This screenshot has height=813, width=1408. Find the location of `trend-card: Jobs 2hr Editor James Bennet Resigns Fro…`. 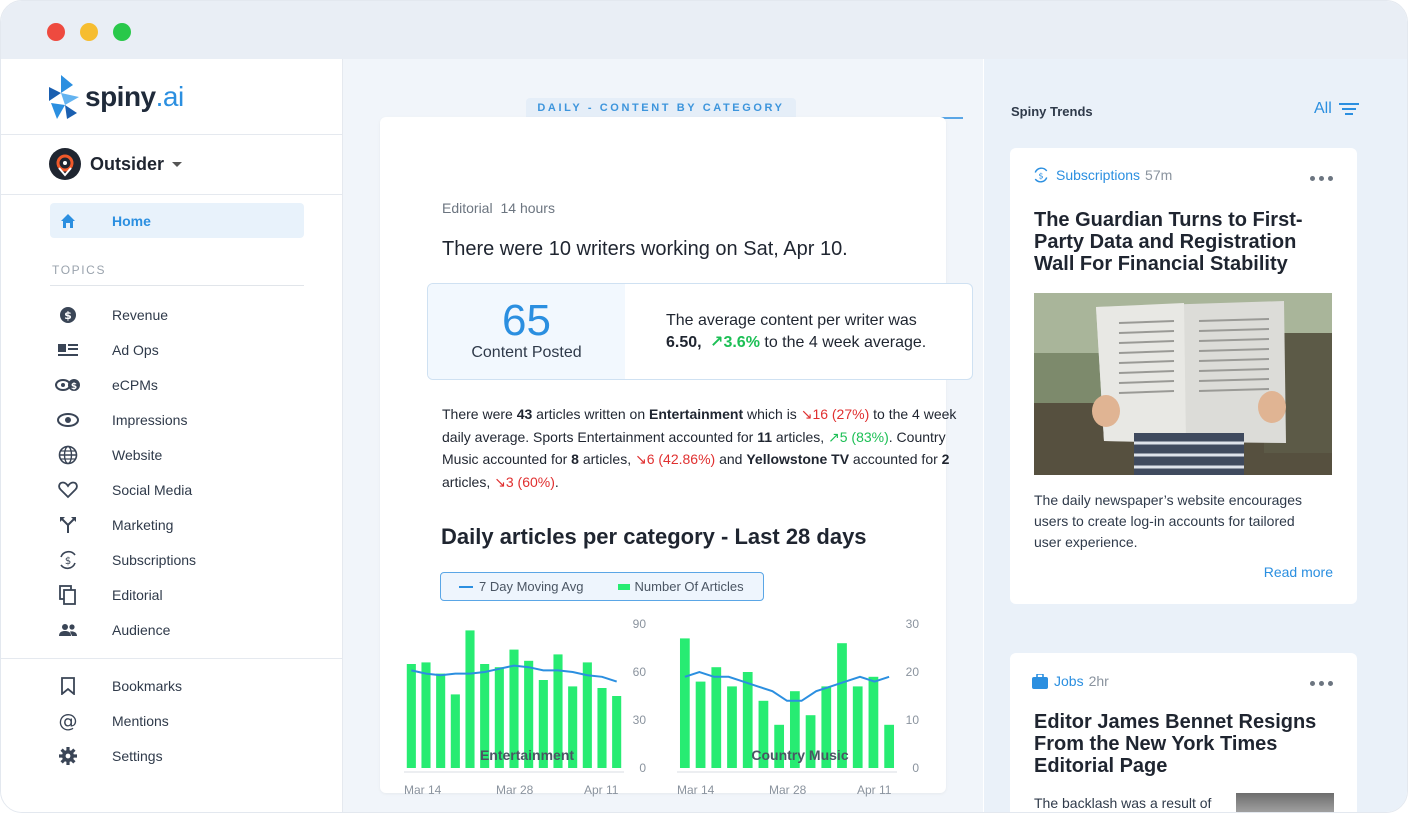

trend-card: Jobs 2hr Editor James Bennet Resigns Fro… is located at coordinates (1183, 732).